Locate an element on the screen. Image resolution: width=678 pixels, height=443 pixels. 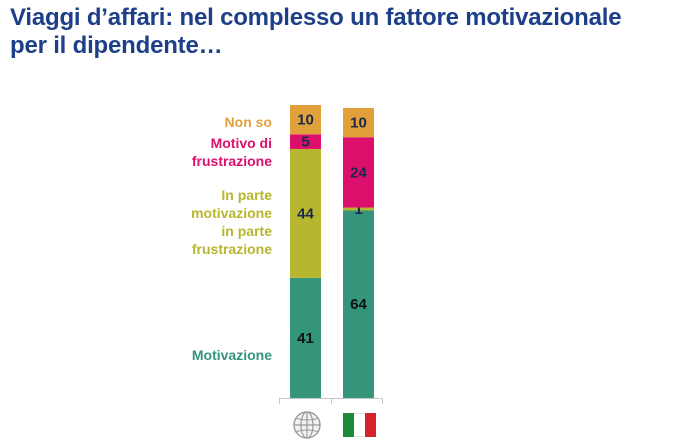
globe-icon is located at coordinates (307, 425).